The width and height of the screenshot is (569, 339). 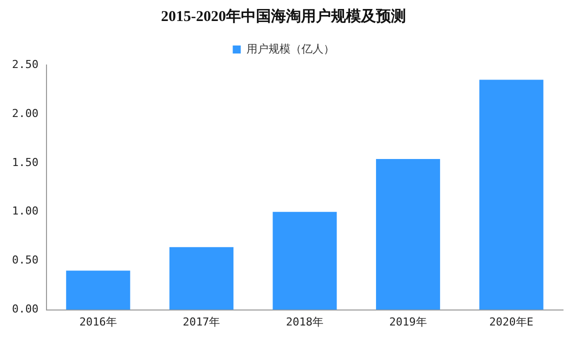 What do you see at coordinates (283, 15) in the screenshot?
I see `chart-title: 2015-2020年中国海淘用户规模及预测` at bounding box center [283, 15].